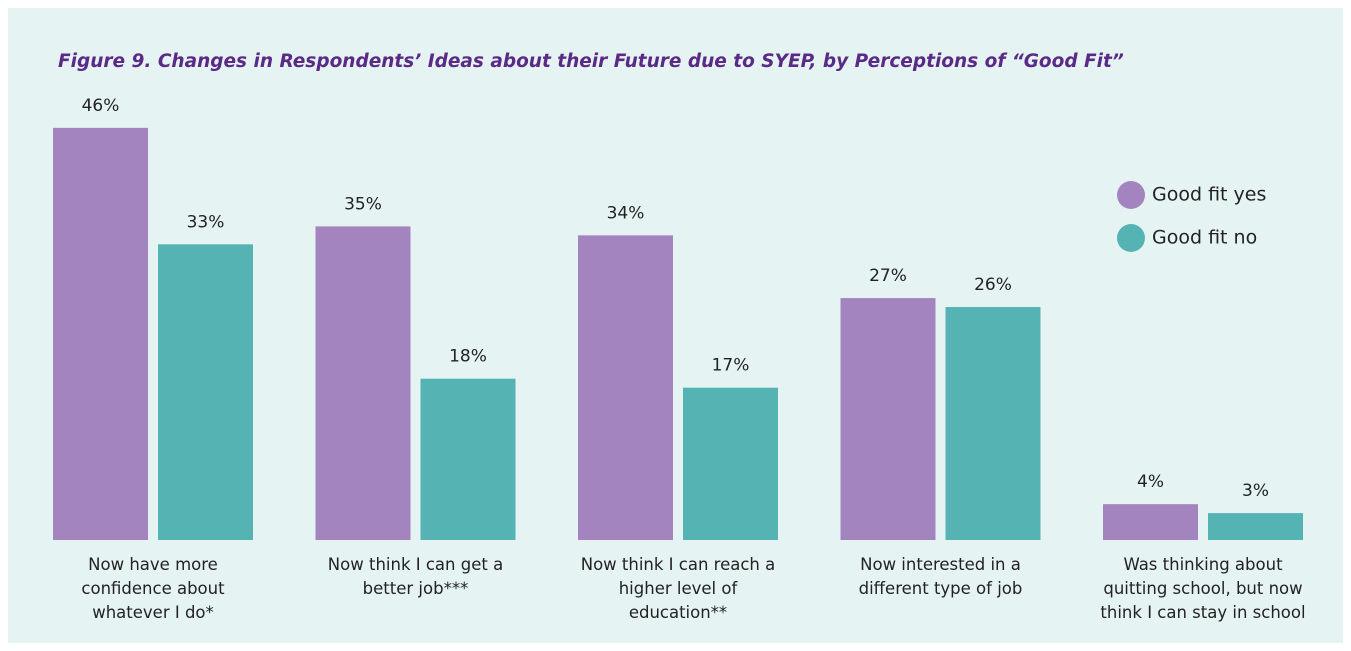  Describe the element at coordinates (101, 106) in the screenshot. I see `value-label: 46%` at that location.